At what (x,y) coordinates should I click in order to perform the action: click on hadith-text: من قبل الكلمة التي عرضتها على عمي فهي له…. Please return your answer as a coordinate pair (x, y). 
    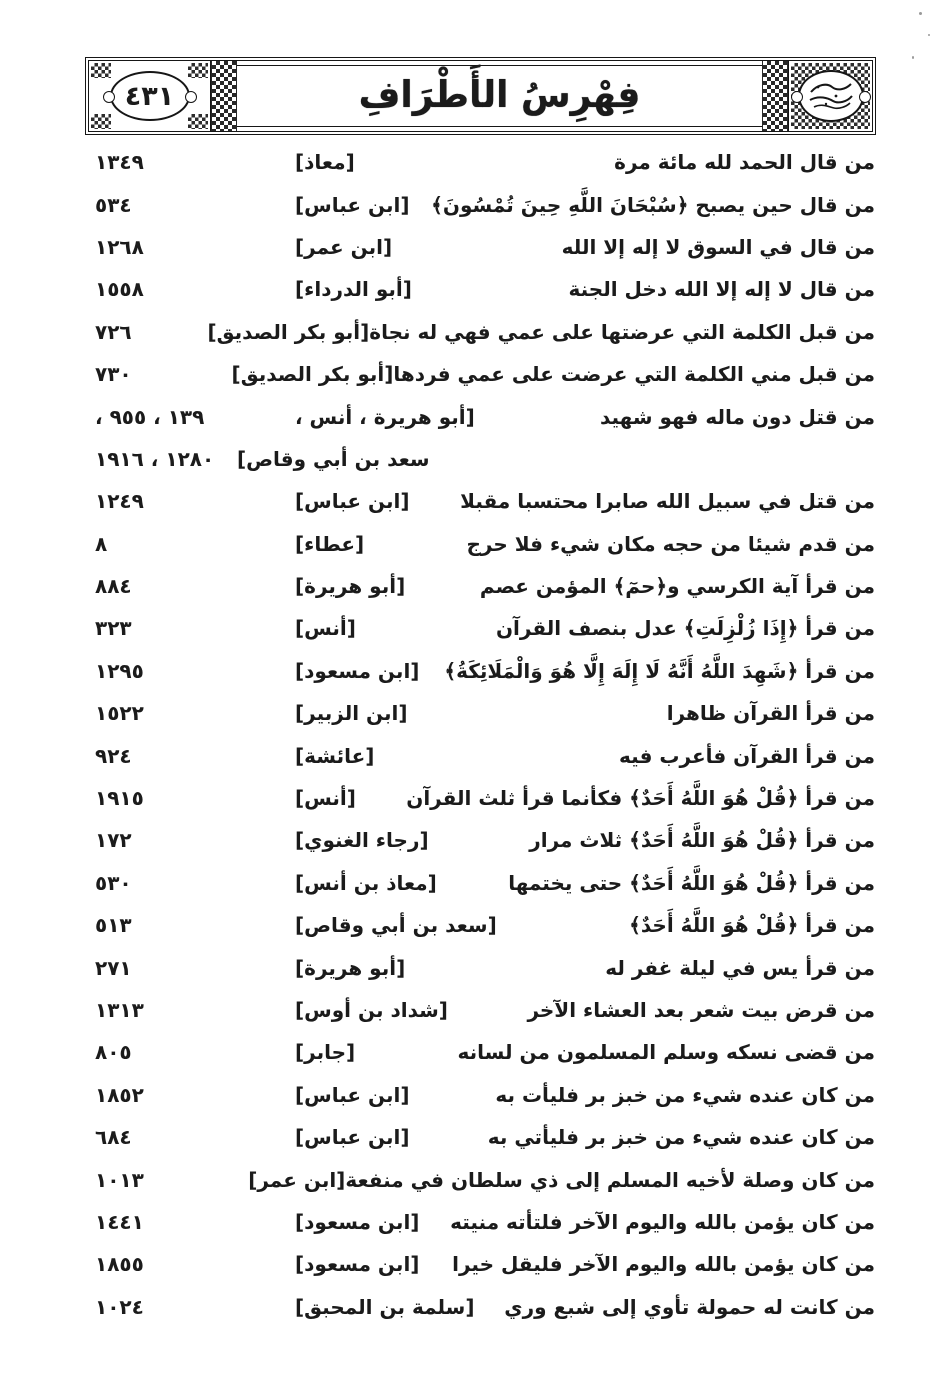
    Looking at the image, I should click on (622, 331).